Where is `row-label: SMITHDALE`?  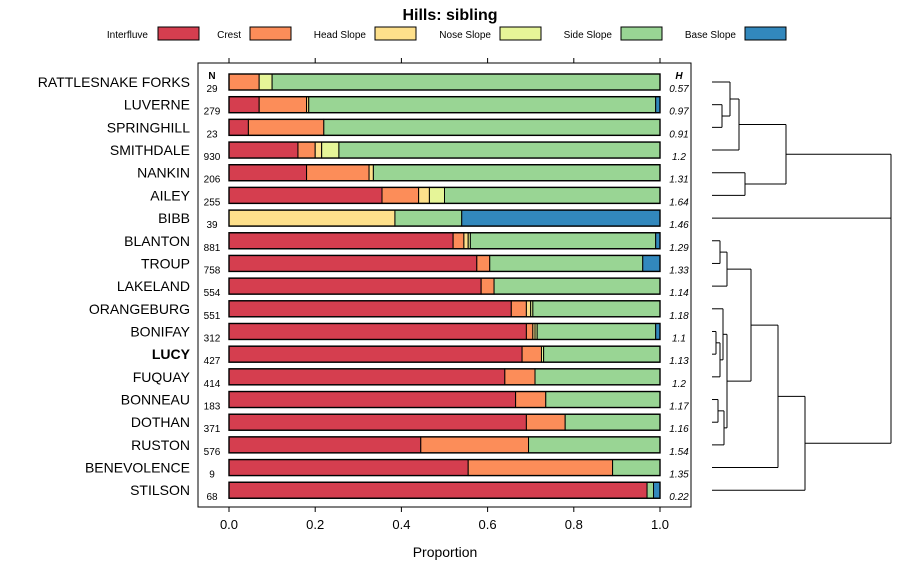 row-label: SMITHDALE is located at coordinates (150, 150).